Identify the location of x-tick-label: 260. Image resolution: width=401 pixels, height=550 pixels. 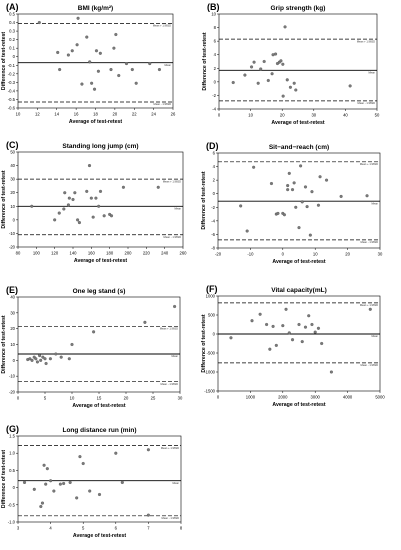
(184, 253).